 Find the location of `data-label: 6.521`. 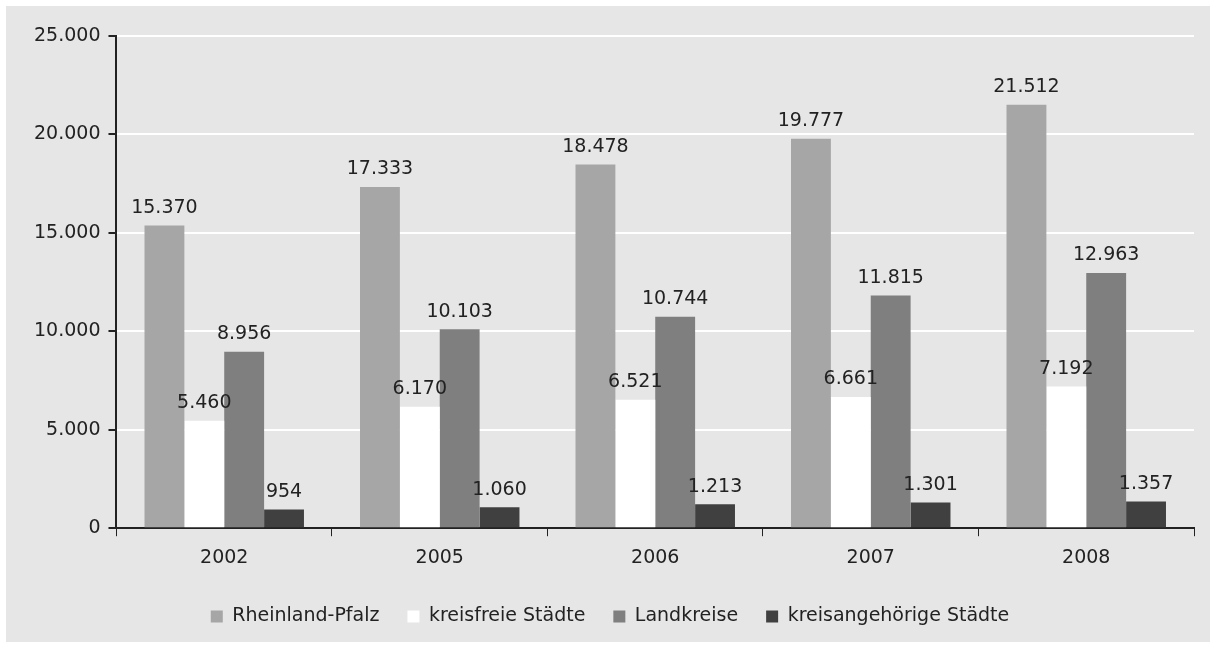

data-label: 6.521 is located at coordinates (635, 380).